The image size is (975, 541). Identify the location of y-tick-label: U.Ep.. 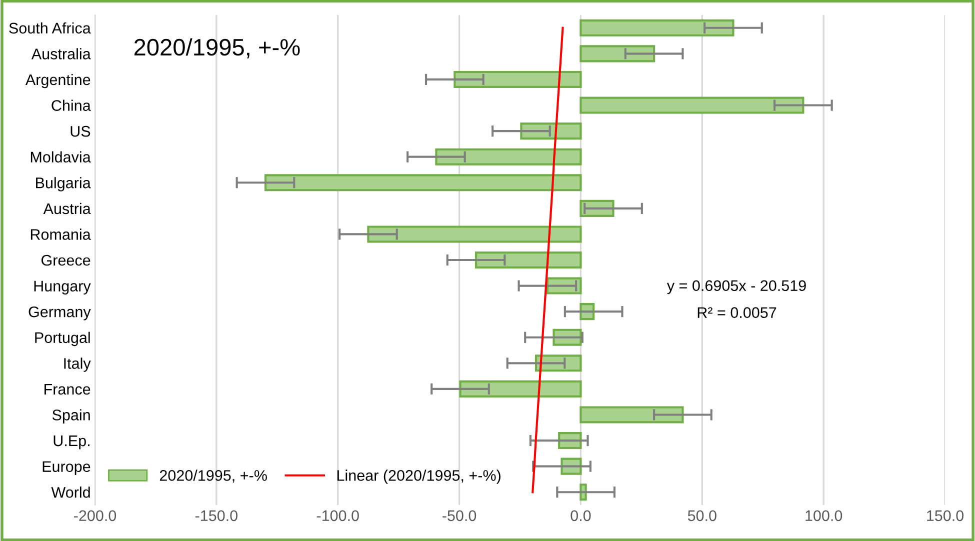
(72, 443).